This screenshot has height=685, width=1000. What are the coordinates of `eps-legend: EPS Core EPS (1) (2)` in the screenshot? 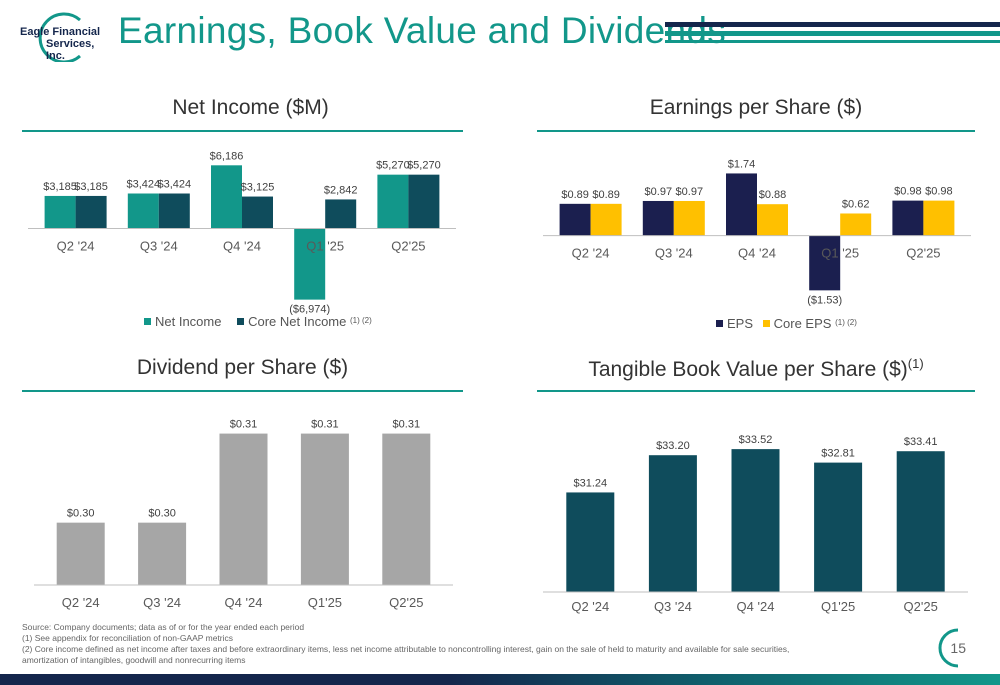 It's located at (792, 323).